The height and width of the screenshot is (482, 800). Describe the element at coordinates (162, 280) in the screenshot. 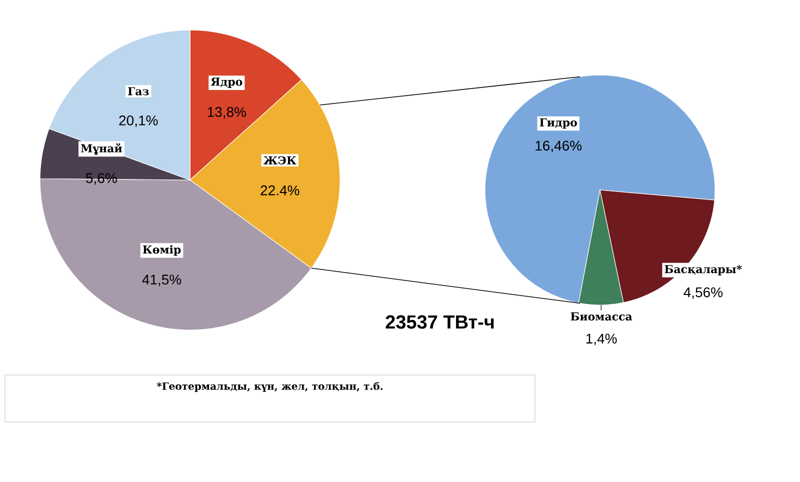

I see `data-label: 41,5%` at that location.